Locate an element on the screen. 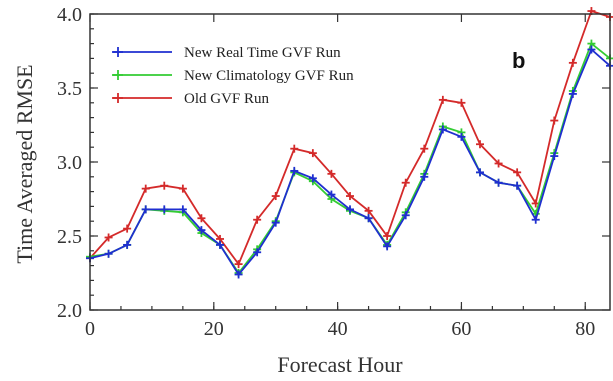  x-tick-label: 20 is located at coordinates (214, 329).